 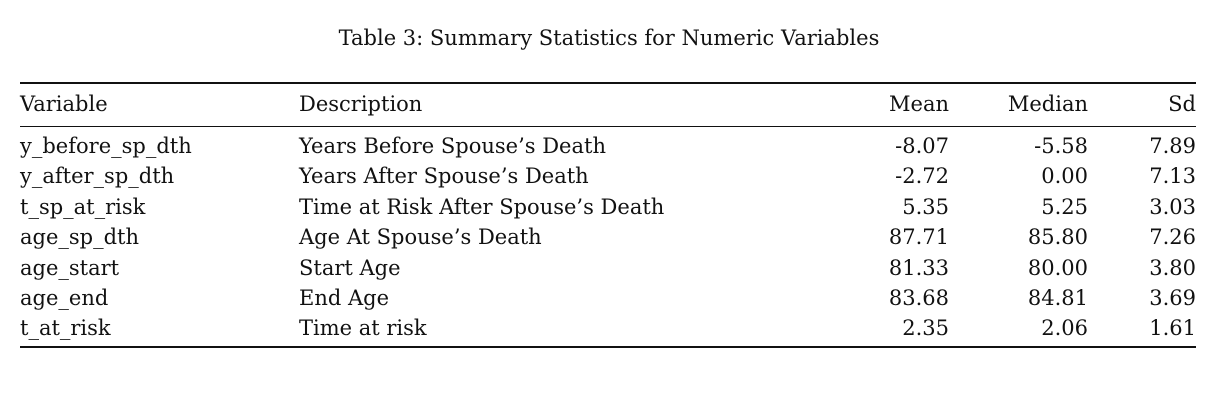 What do you see at coordinates (1182, 104) in the screenshot?
I see `header-sd: Sd` at bounding box center [1182, 104].